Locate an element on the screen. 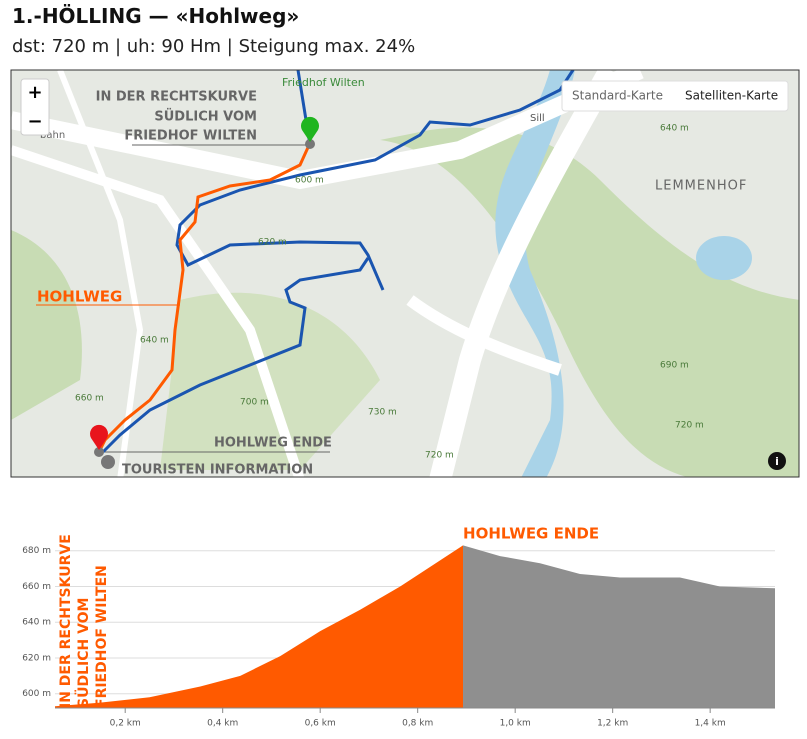 The width and height of the screenshot is (807, 739). contour-label: 690 m is located at coordinates (674, 366).